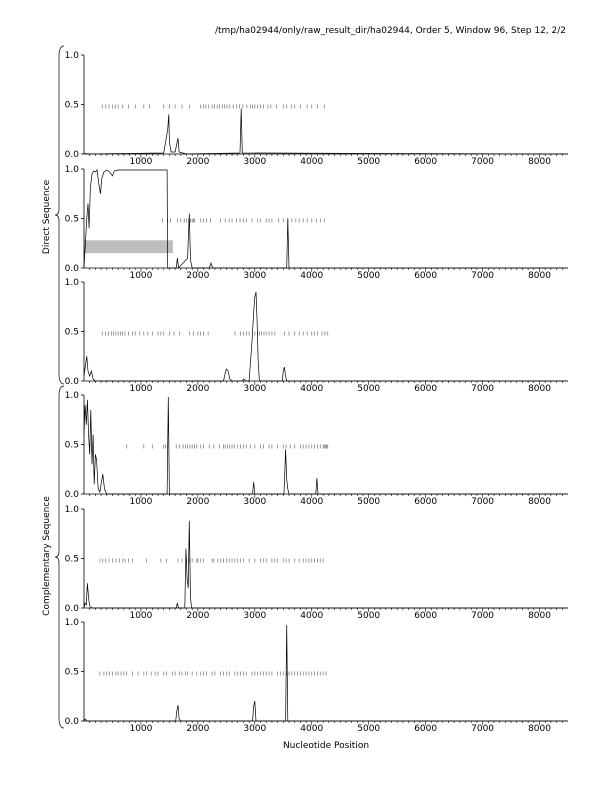  What do you see at coordinates (59, 557) in the screenshot?
I see `brace-complementary` at bounding box center [59, 557].